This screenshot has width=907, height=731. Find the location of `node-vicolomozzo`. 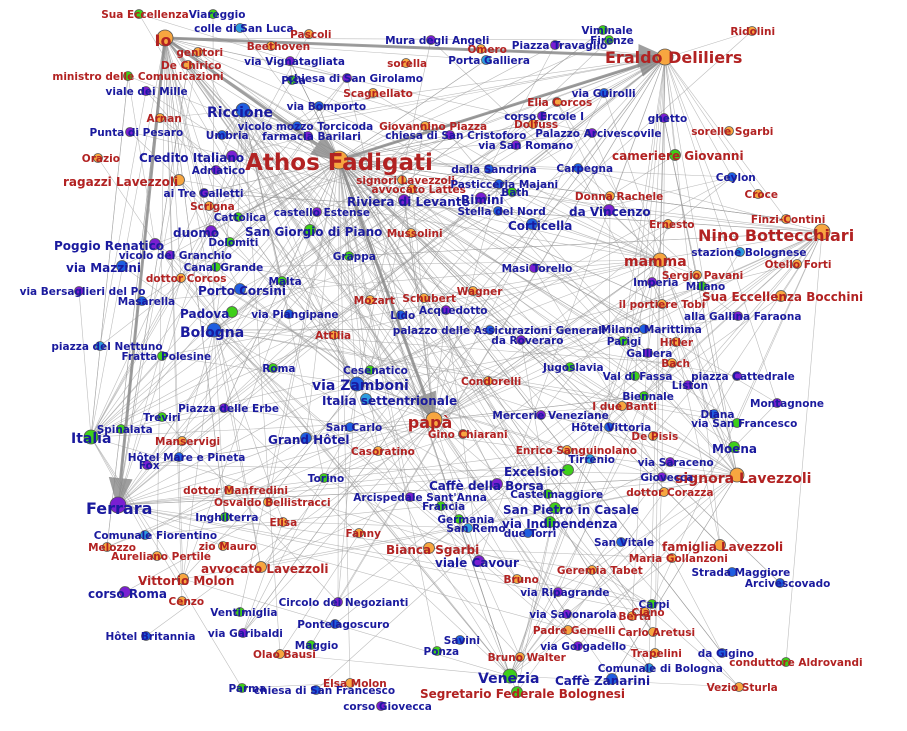

node-vicolomozzo is located at coordinates (297, 126).